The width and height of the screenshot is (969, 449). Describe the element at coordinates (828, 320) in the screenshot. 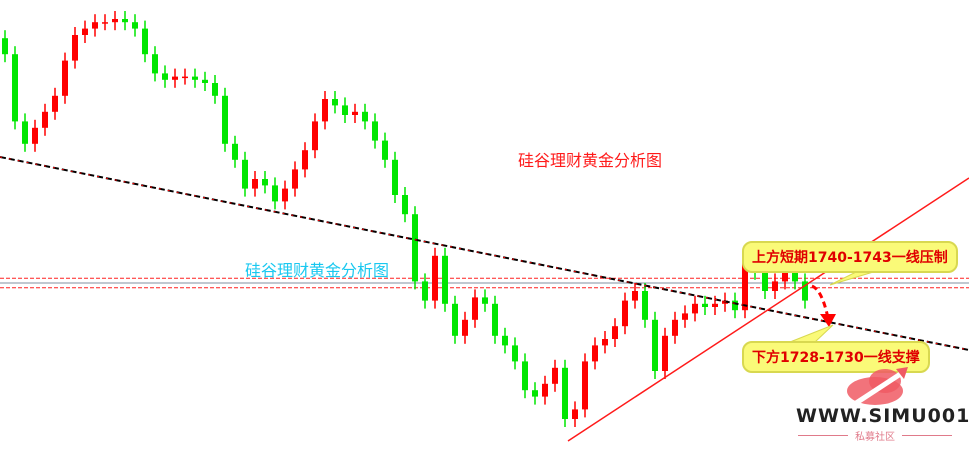

I see `arrow-head-icon` at that location.